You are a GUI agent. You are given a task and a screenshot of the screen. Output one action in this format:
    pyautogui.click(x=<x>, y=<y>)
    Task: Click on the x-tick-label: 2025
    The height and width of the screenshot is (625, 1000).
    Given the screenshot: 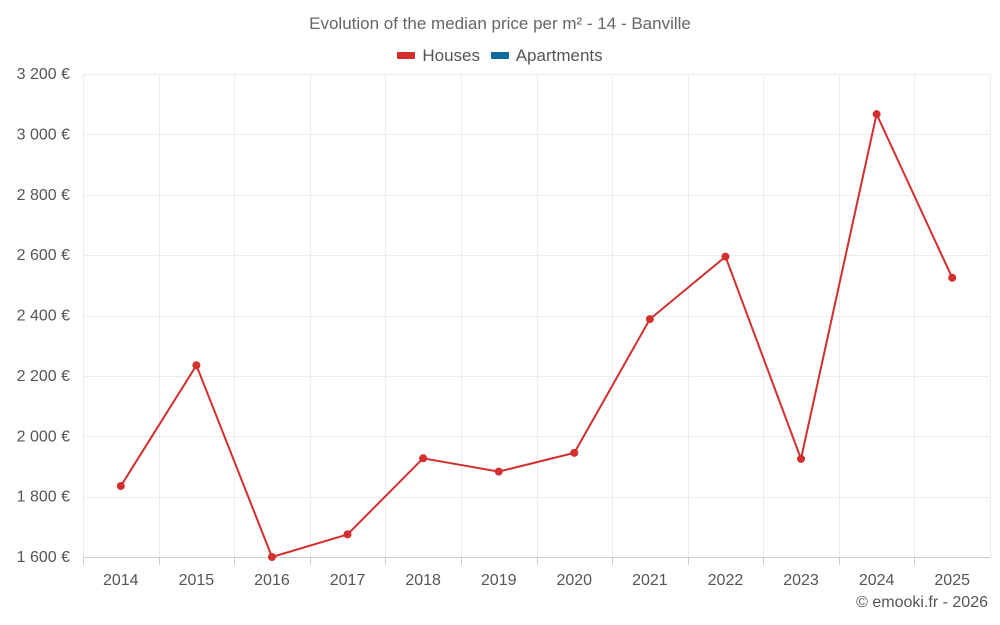 What is the action you would take?
    pyautogui.click(x=952, y=580)
    